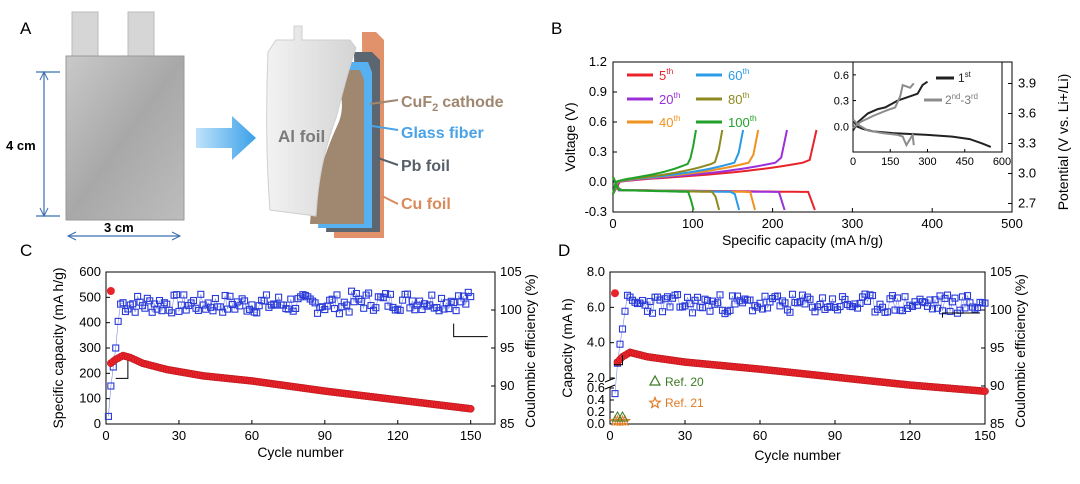  What do you see at coordinates (337, 147) in the screenshot?
I see `cathode-layer` at bounding box center [337, 147].